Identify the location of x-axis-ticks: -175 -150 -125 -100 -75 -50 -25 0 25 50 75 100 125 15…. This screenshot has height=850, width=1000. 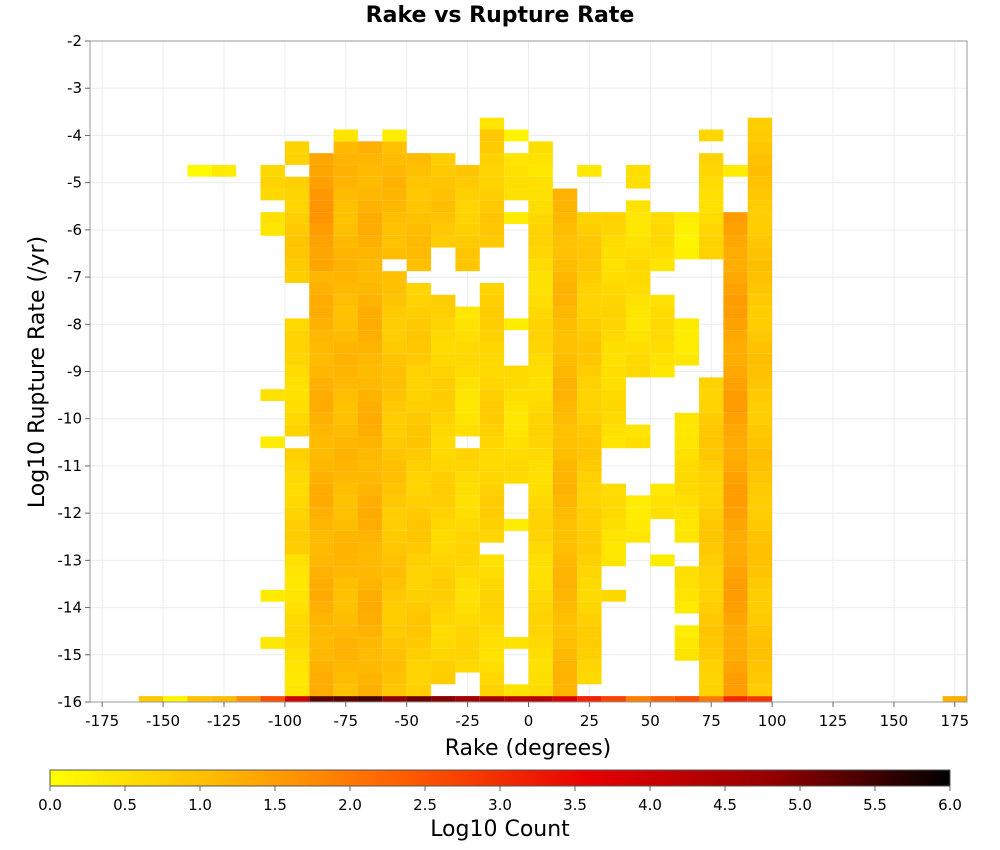
(527, 716).